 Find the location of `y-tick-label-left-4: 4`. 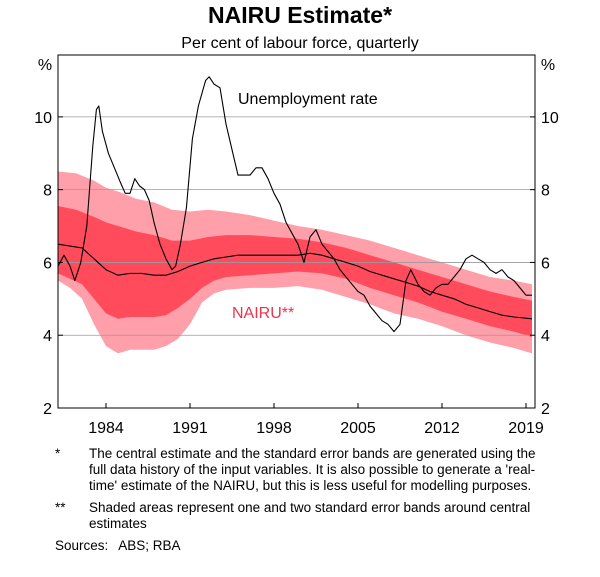

y-tick-label-left-4: 4 is located at coordinates (47, 336).